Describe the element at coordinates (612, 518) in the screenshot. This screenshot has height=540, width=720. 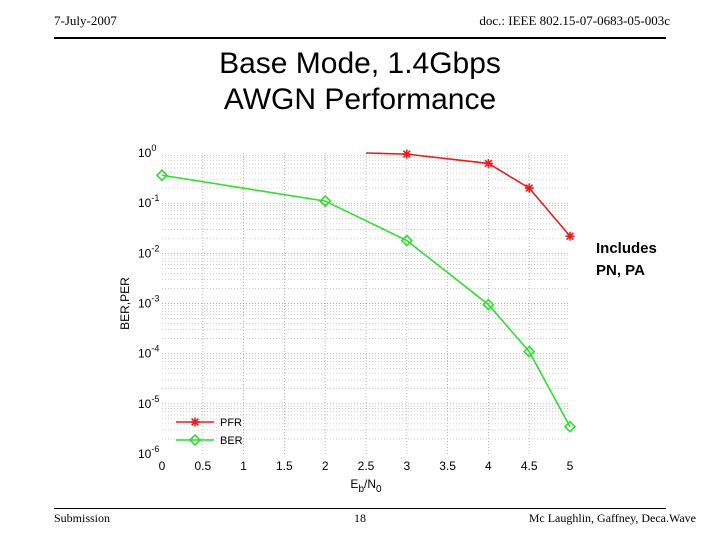
I see `footer-authors: Mc Laughlin, Gaffney, Deca.Wave` at that location.